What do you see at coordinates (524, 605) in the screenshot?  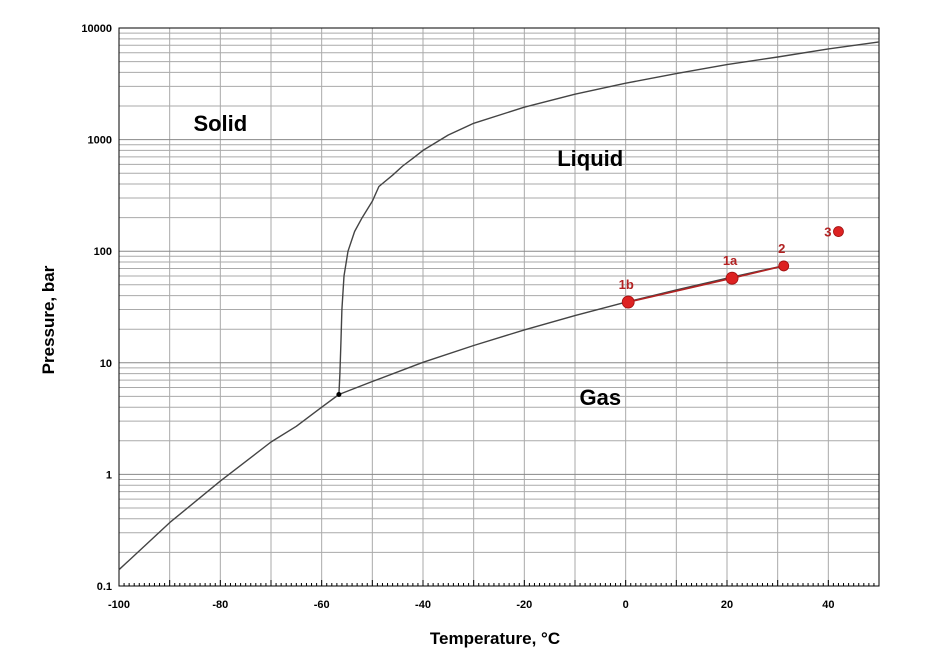 I see `x-tick-label: -20` at bounding box center [524, 605].